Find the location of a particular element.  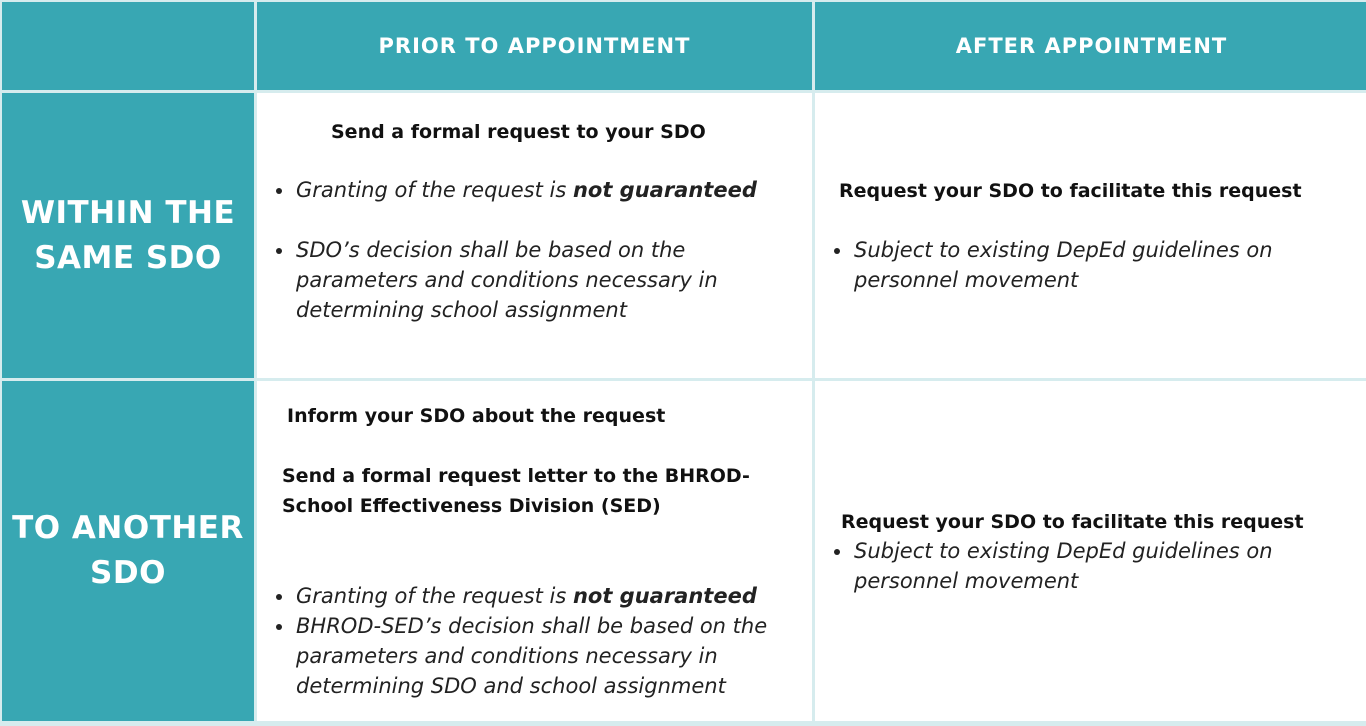

column-header-after: AFTER APPOINTMENT is located at coordinates (1090, 46).